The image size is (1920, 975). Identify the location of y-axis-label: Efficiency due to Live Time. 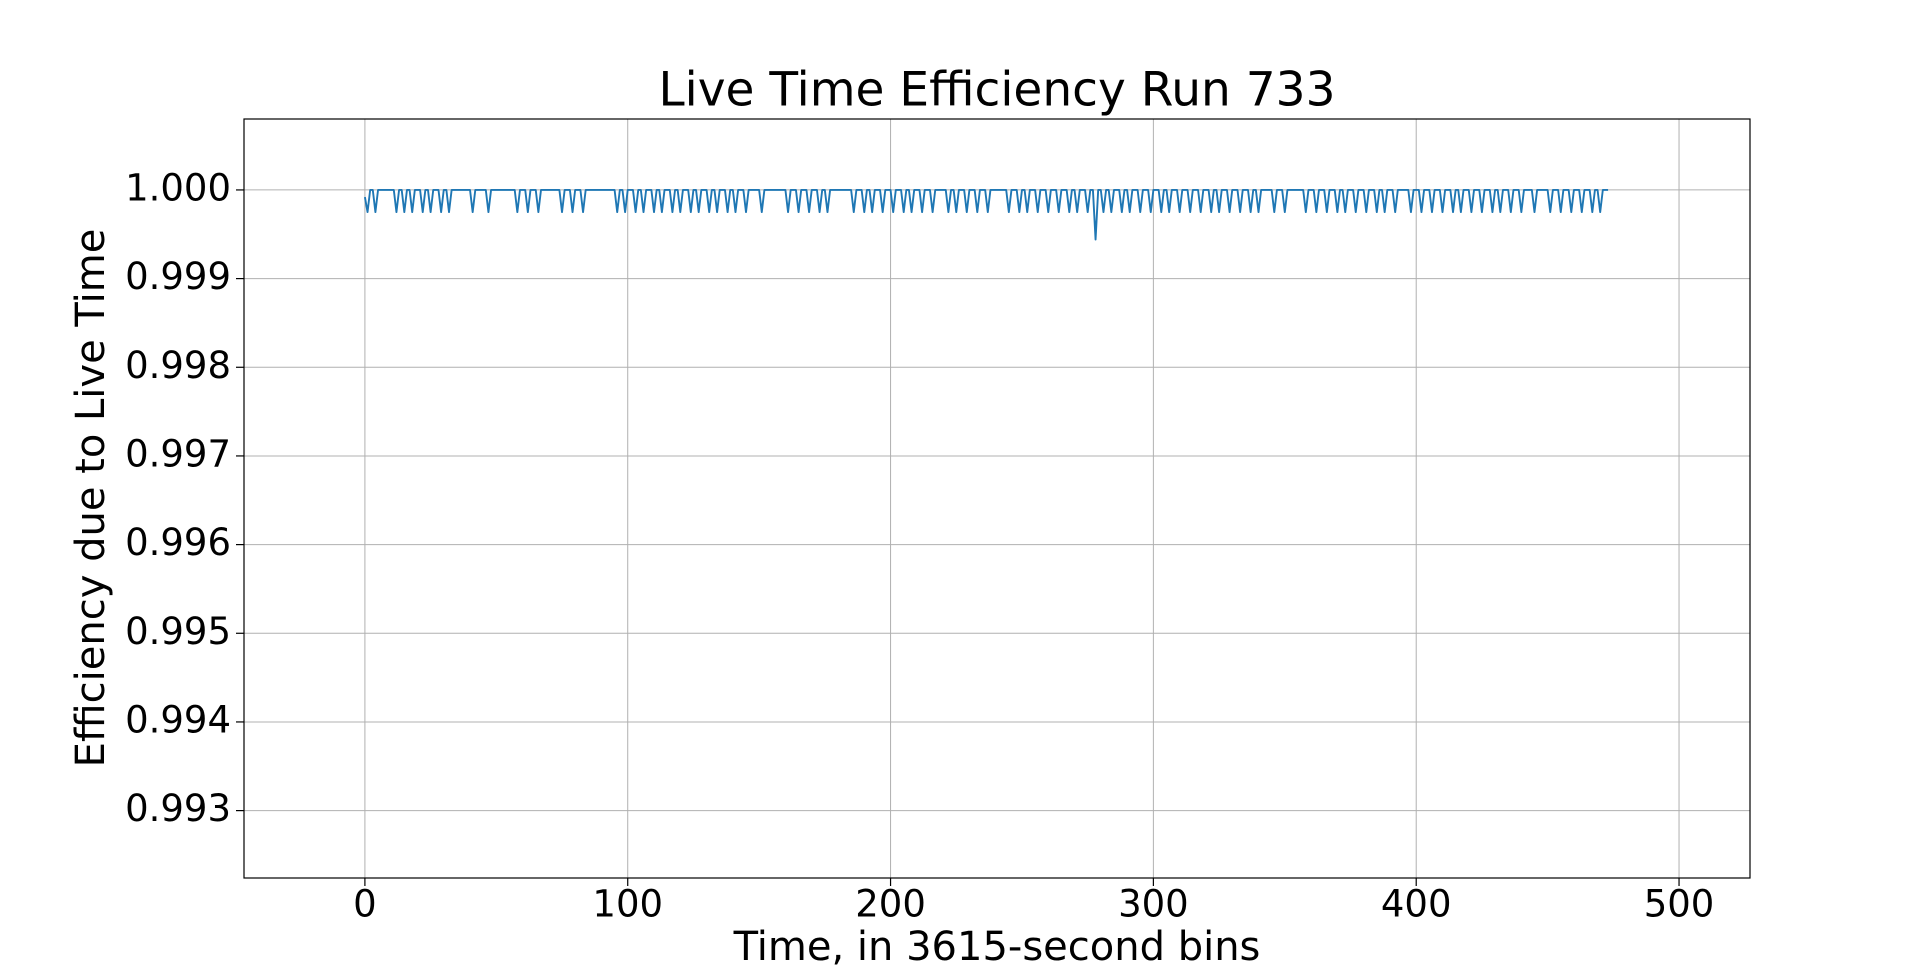
(91, 498).